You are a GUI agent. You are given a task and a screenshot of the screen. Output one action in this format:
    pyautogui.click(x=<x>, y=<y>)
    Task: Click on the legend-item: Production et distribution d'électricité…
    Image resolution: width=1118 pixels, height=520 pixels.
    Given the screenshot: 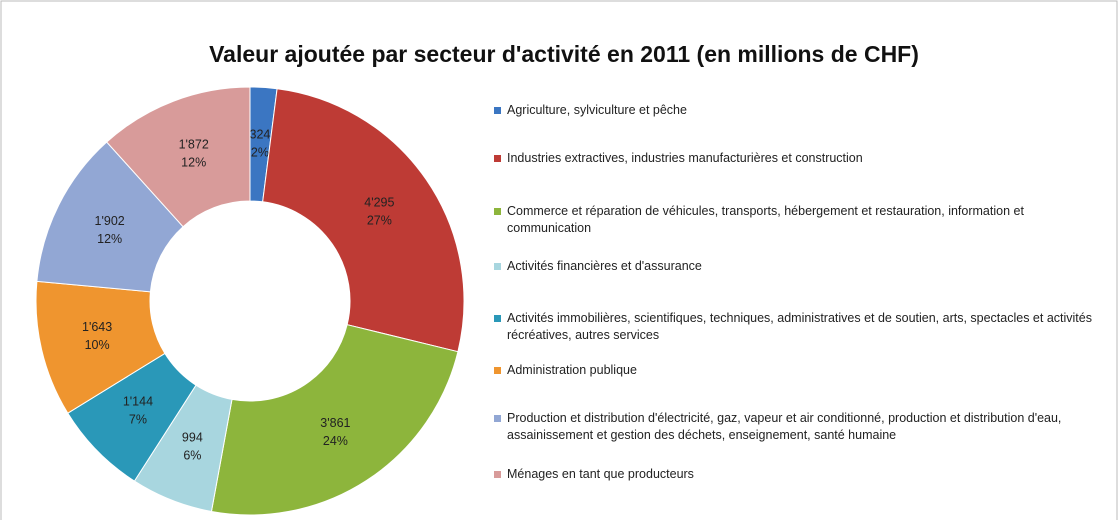 What is the action you would take?
    pyautogui.click(x=799, y=427)
    